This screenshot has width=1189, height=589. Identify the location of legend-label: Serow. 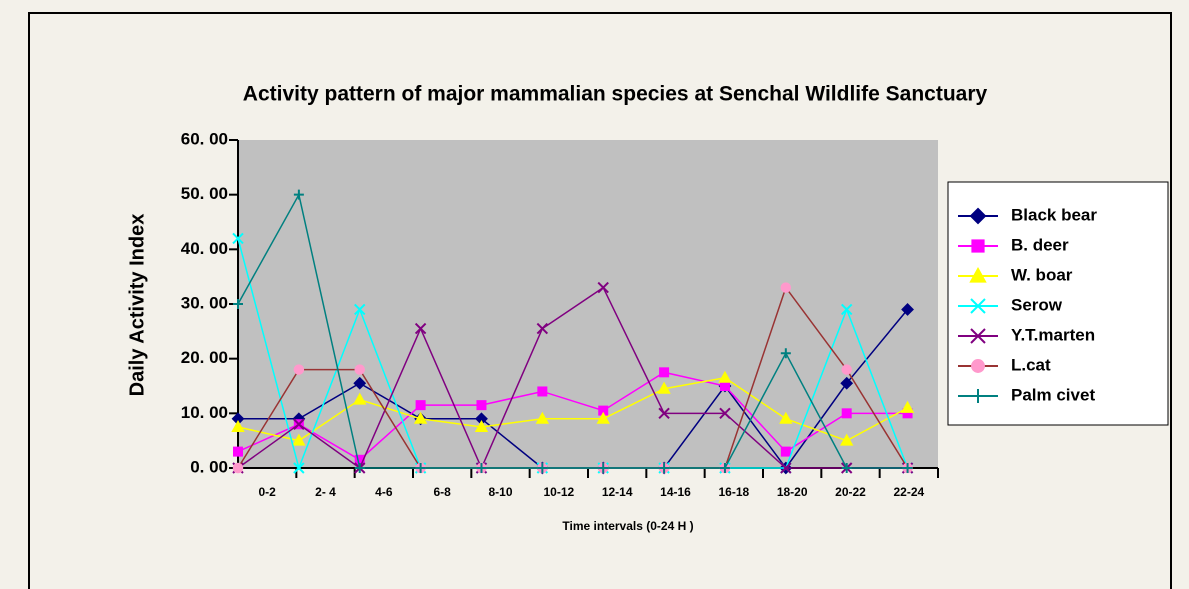
(1037, 304).